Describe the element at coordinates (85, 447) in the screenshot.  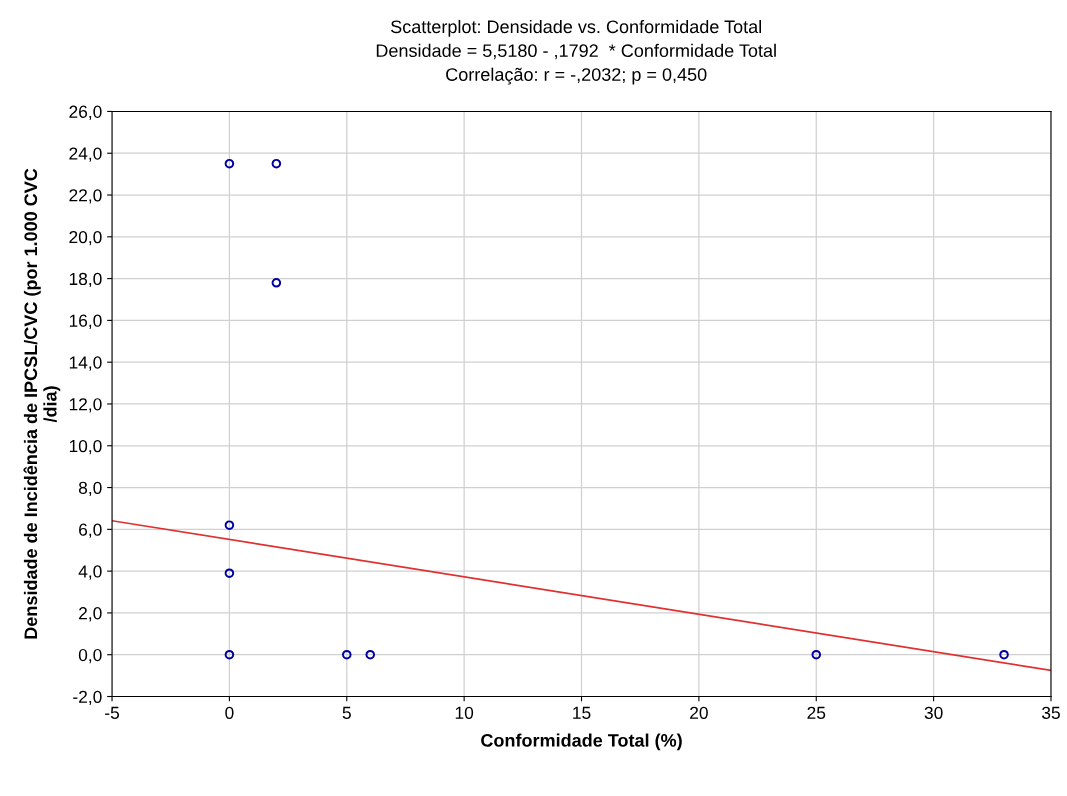
I see `y-tick-label: 10,0` at that location.